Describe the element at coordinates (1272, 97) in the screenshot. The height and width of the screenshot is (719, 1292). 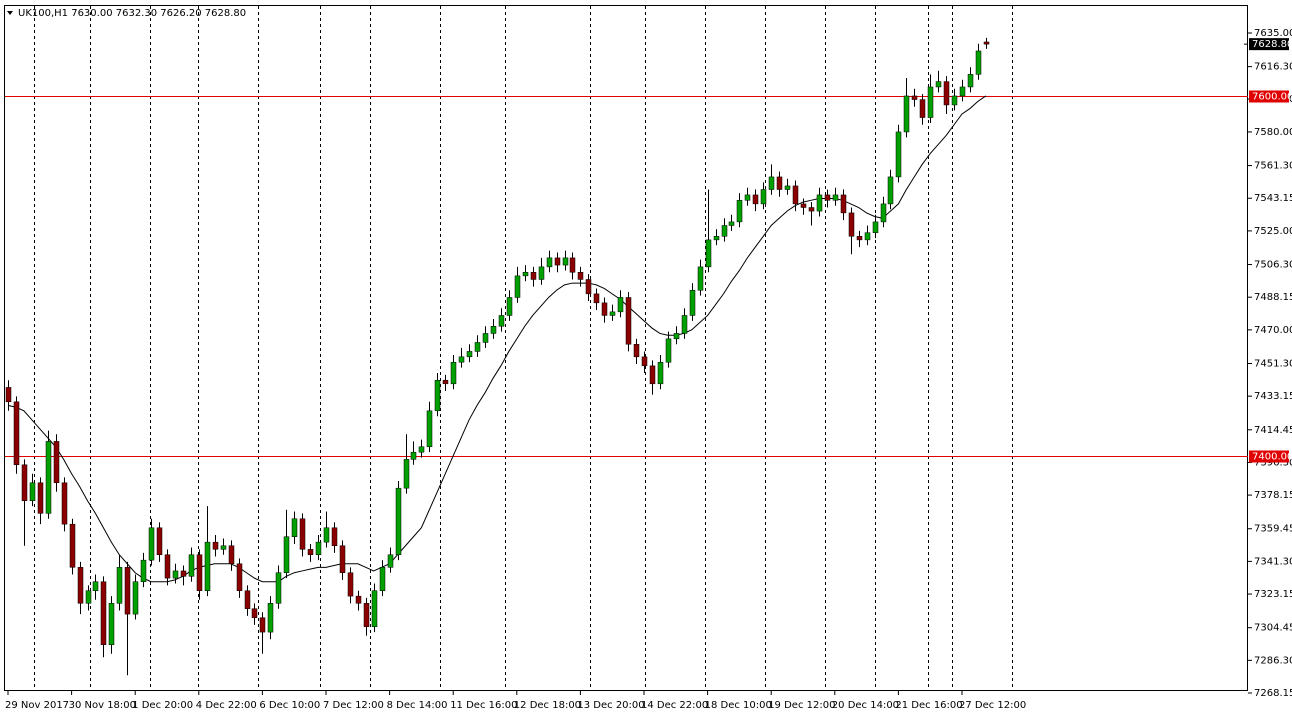
I see `price-tag-label: 7600.00` at that location.